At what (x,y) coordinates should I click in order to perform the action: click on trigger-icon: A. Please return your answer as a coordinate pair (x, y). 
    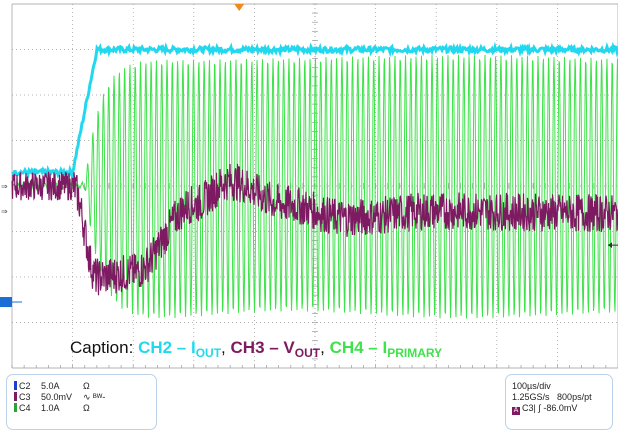
    Looking at the image, I should click on (516, 411).